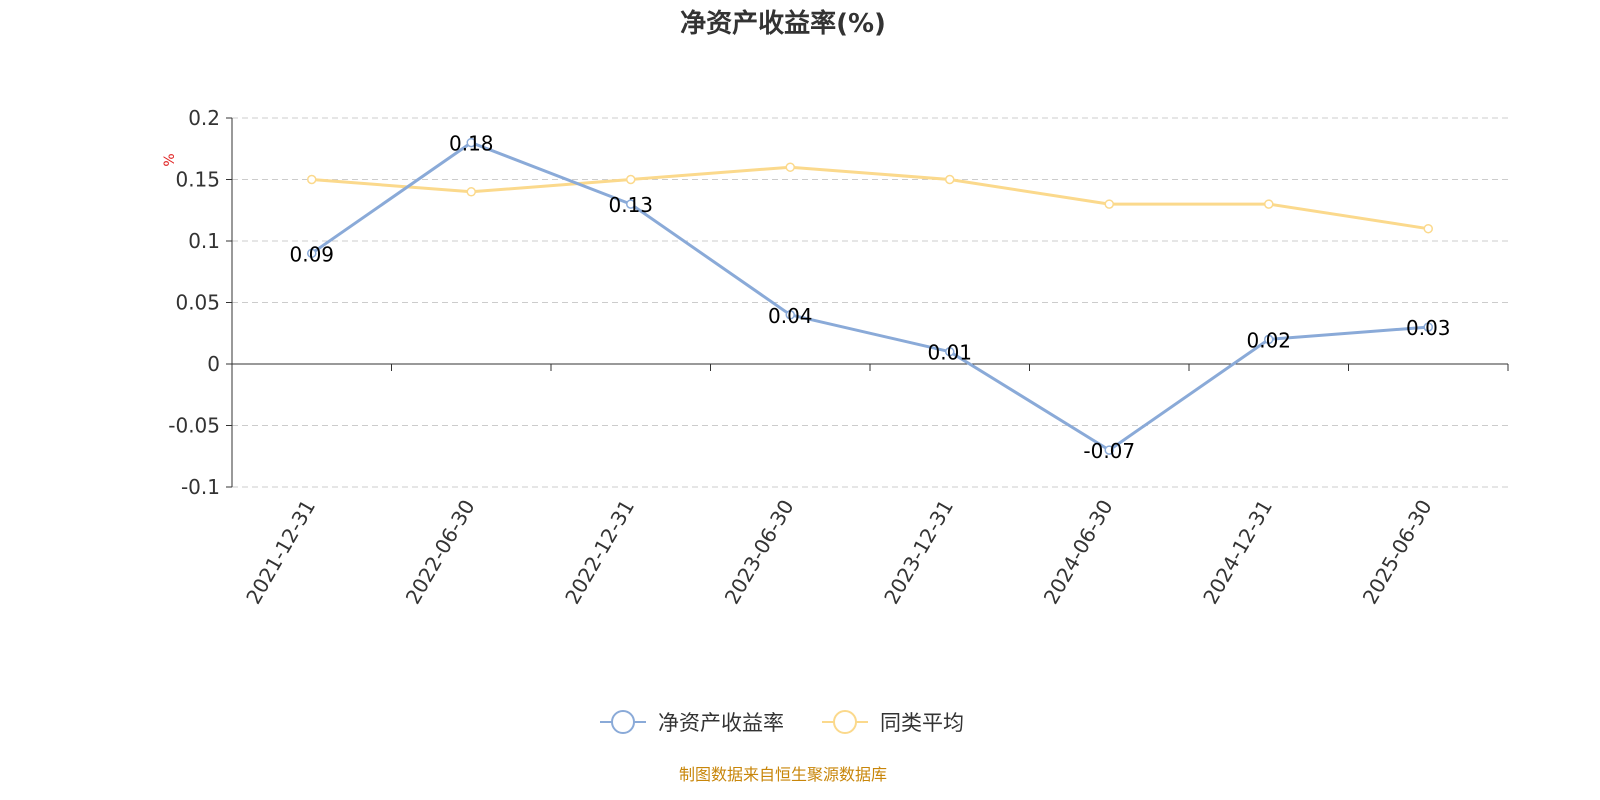  I want to click on data-label: 0.02, so click(1268, 340).